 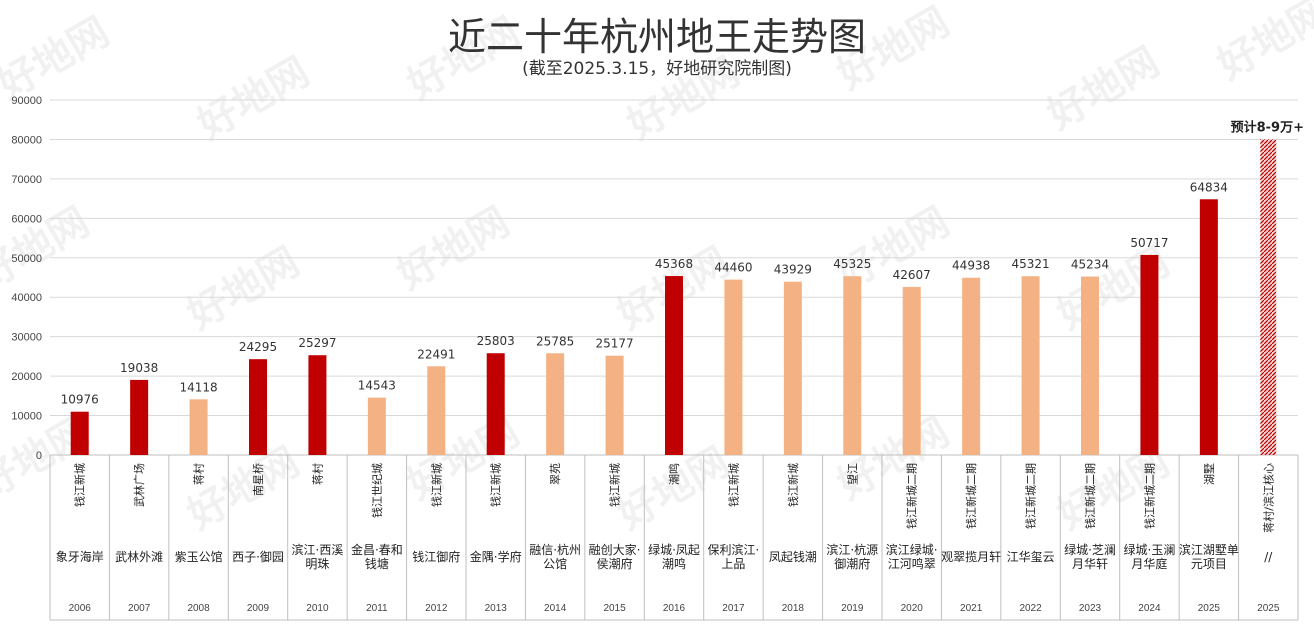 What do you see at coordinates (1030, 608) in the screenshot?
I see `category-year-label: 2022` at bounding box center [1030, 608].